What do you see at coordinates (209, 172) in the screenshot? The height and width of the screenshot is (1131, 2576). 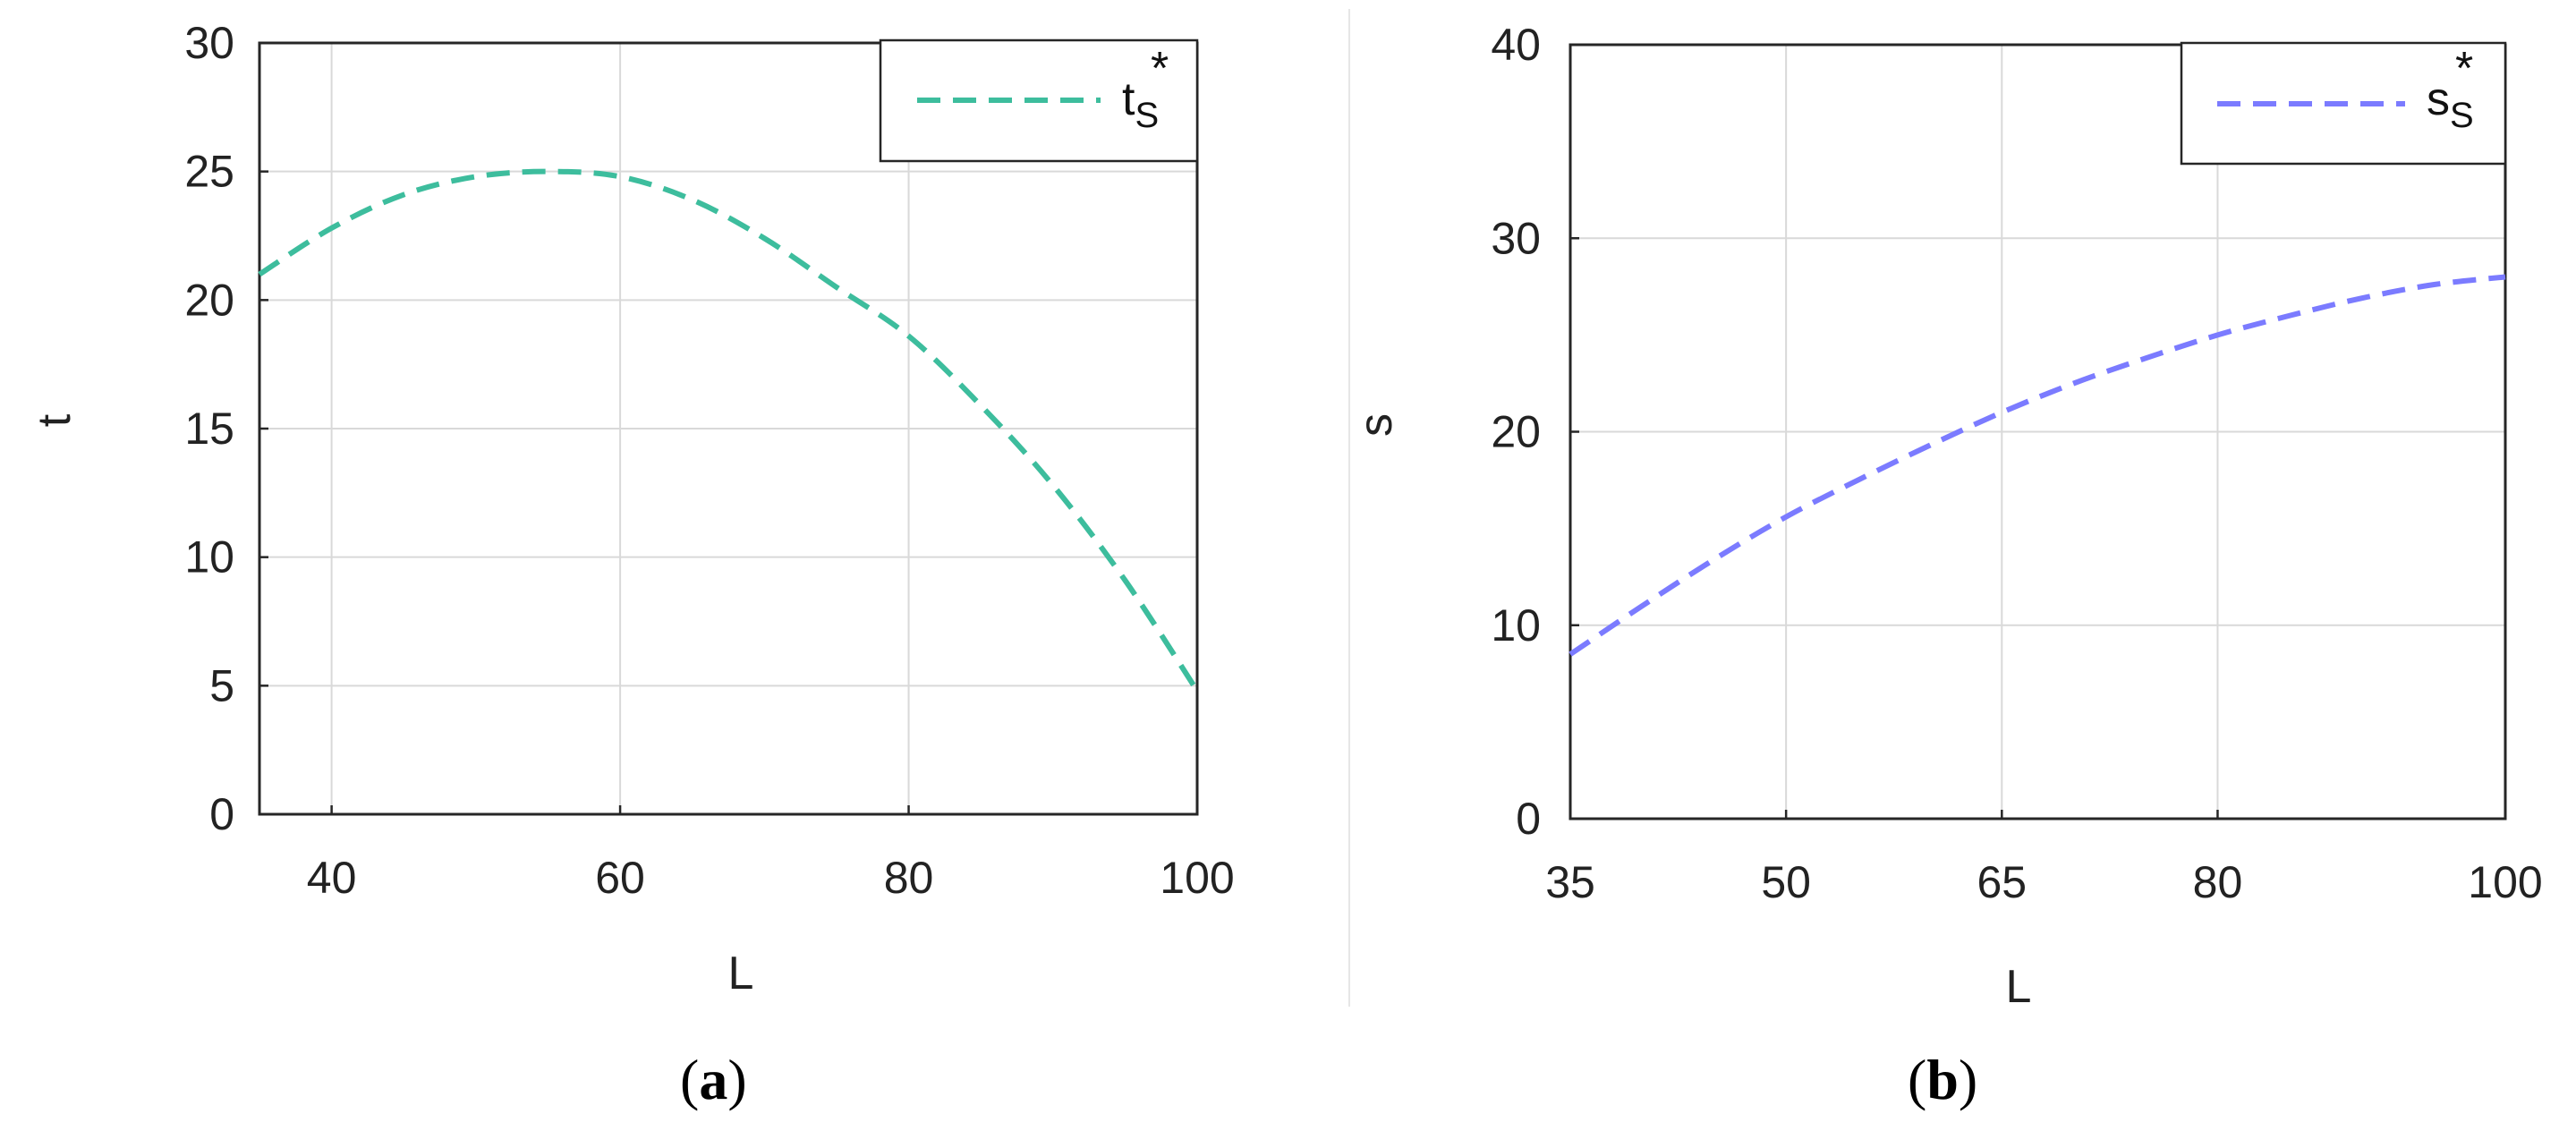 I see `y-tick-label-a-5: 25` at bounding box center [209, 172].